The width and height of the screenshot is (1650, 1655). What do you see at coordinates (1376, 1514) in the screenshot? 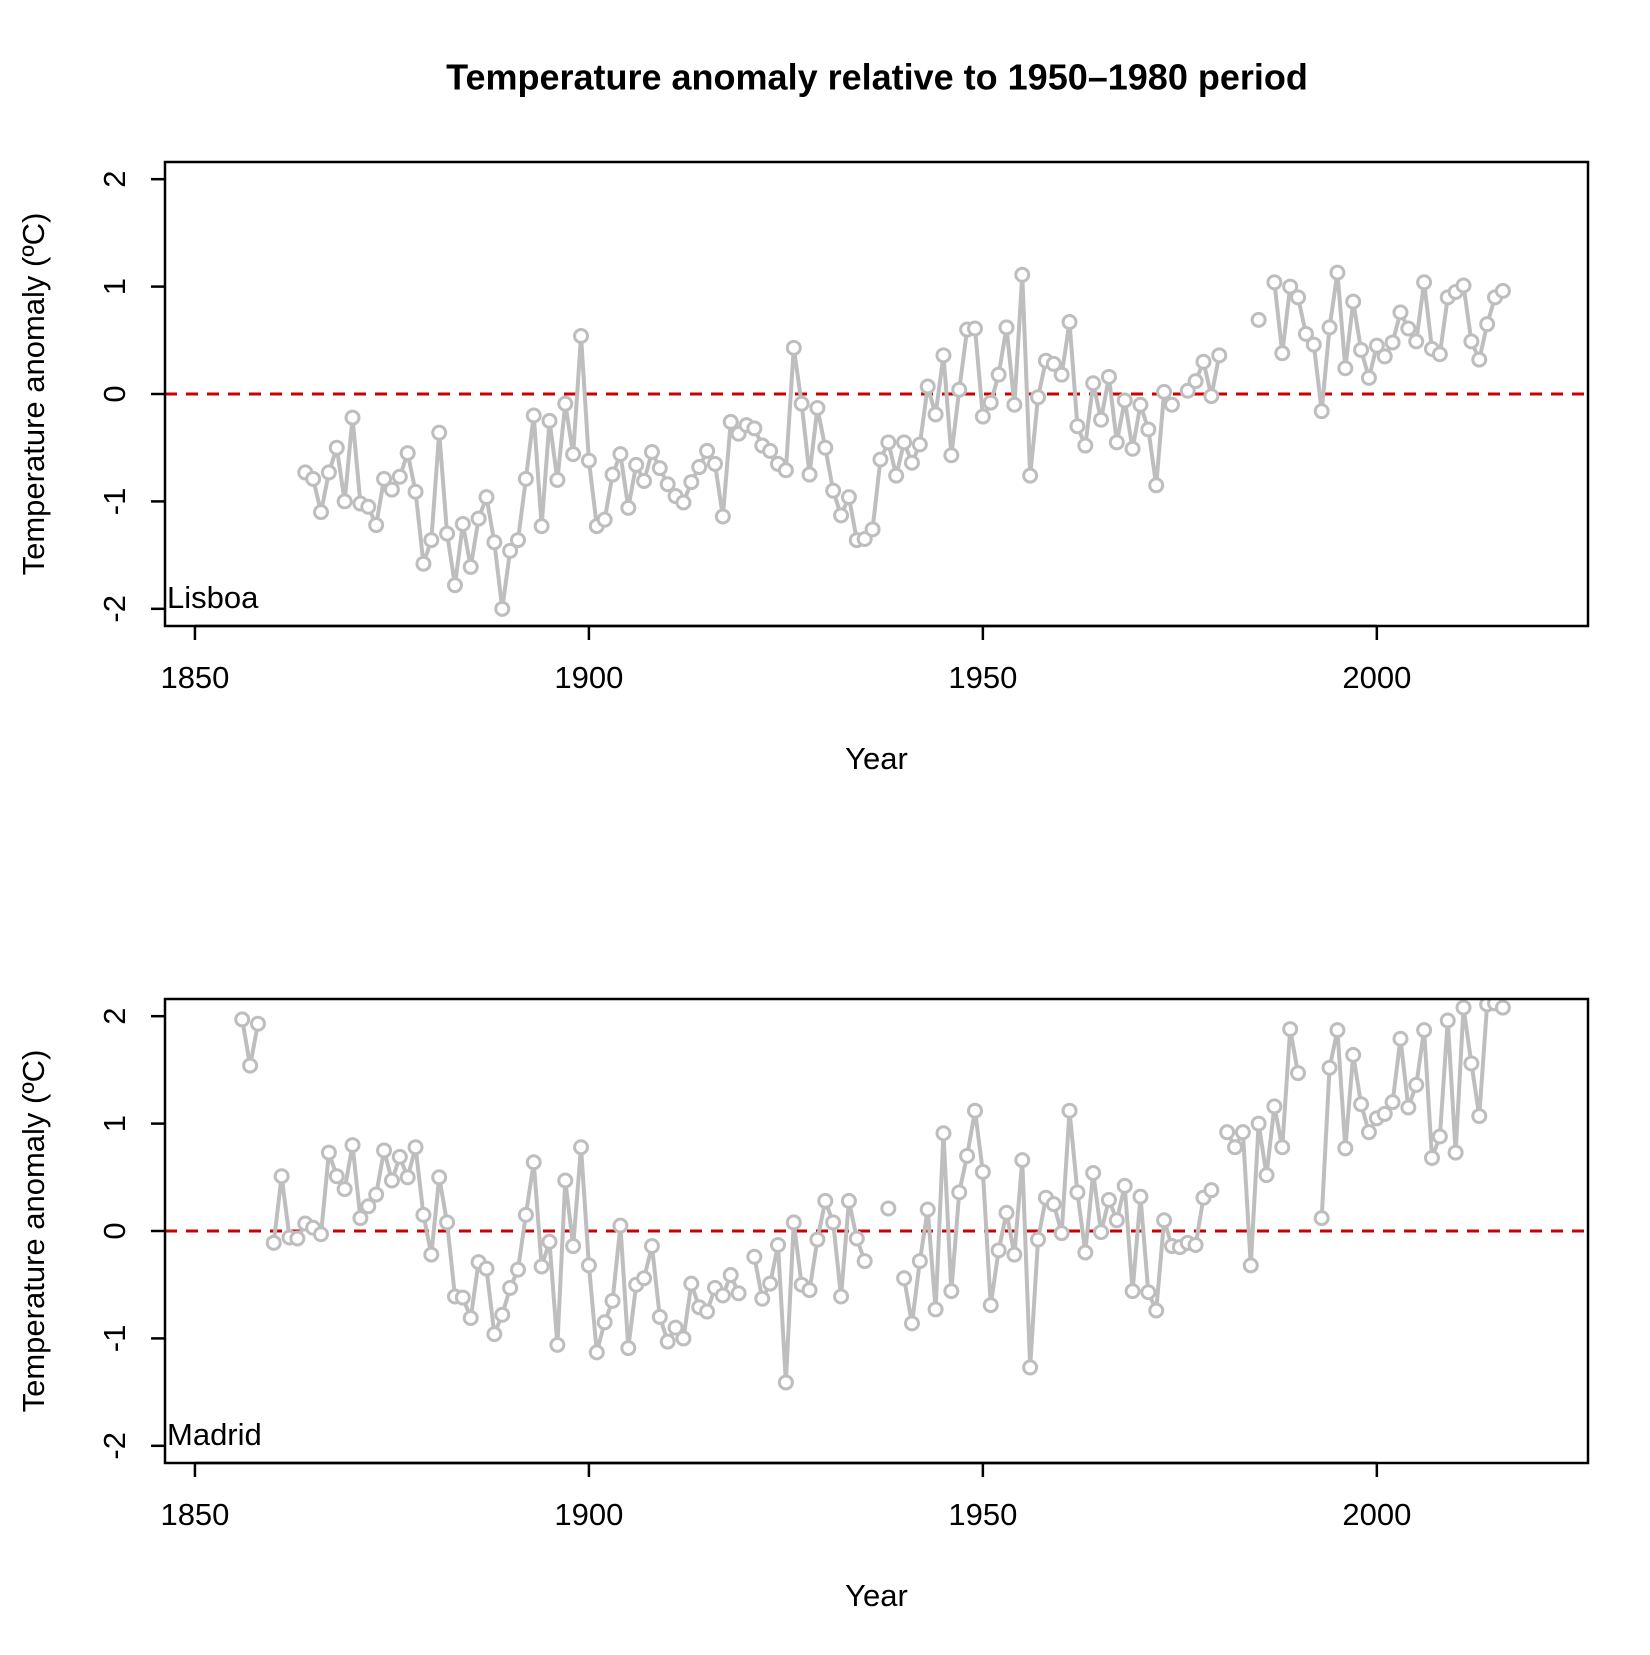
I see `x-tick-label: 2000` at bounding box center [1376, 1514].